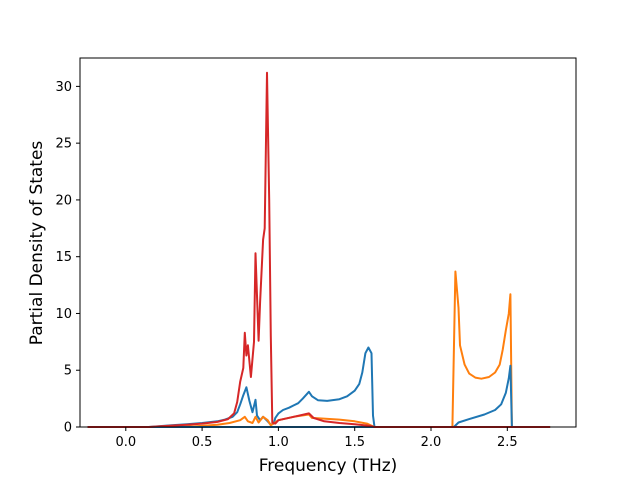 The image size is (640, 480). I want to click on y-tick-label: 25, so click(63, 144).